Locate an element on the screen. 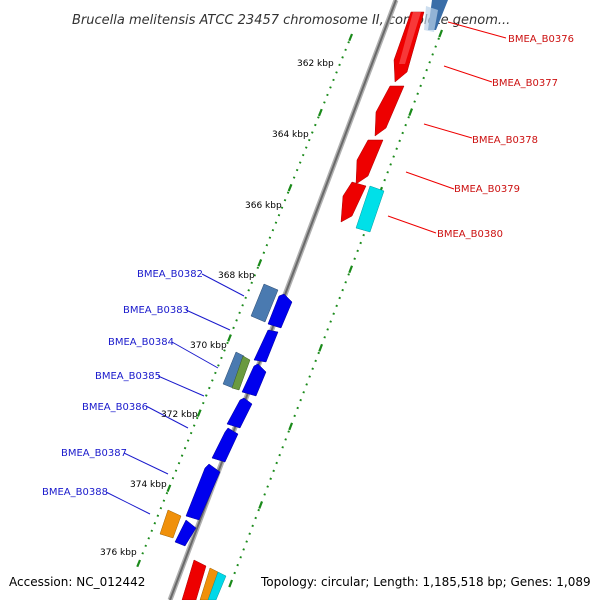  tick-label-366: 366 kbp is located at coordinates (263, 206).